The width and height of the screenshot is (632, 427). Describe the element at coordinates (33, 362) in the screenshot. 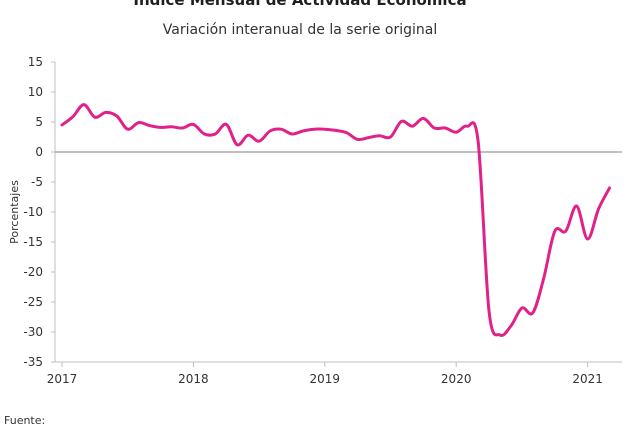

I see `y-tick-label: -35` at that location.